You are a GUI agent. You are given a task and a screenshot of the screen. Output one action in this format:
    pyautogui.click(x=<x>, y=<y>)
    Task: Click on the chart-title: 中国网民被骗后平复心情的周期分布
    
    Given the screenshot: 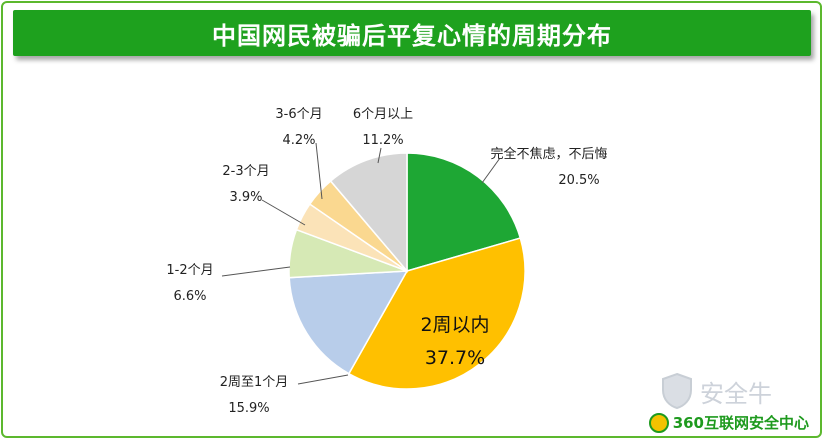 What is the action you would take?
    pyautogui.click(x=412, y=33)
    